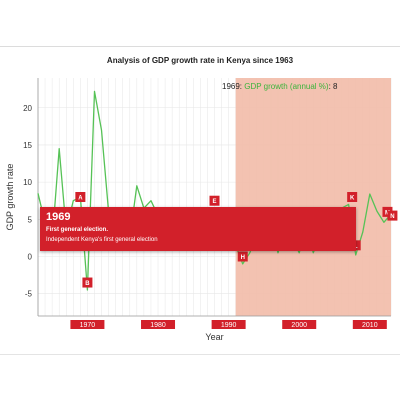  I want to click on x-tick-label: 1990, so click(229, 325).